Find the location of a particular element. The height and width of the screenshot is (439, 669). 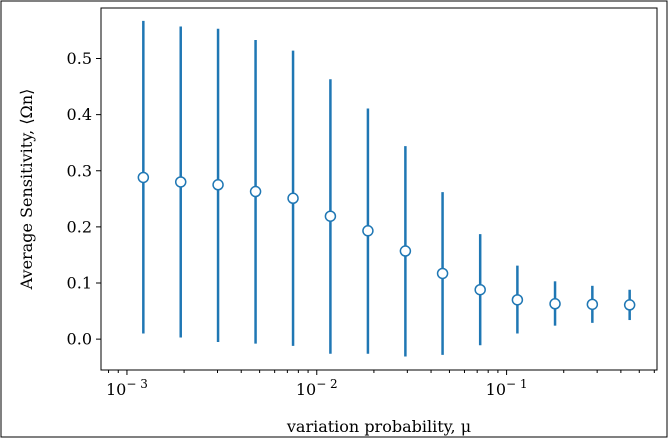

x-axis-label: variation probability, μ is located at coordinates (378, 426).